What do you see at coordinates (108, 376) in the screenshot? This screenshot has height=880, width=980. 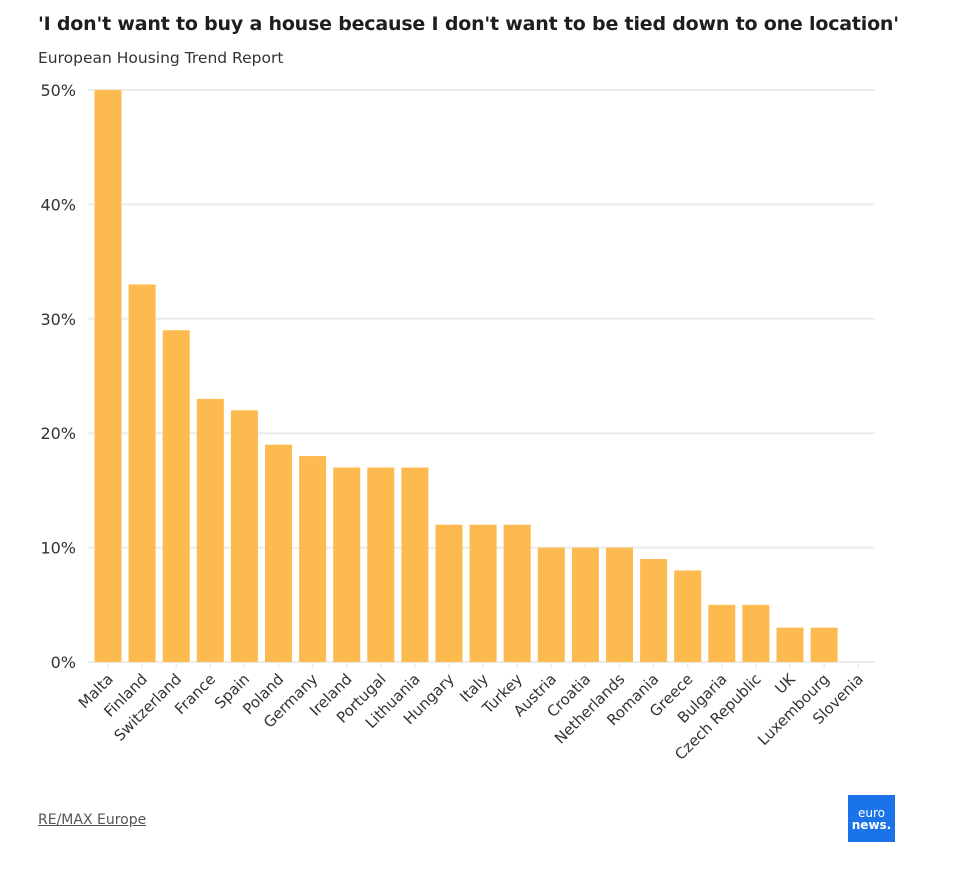 I see `bar-malta` at bounding box center [108, 376].